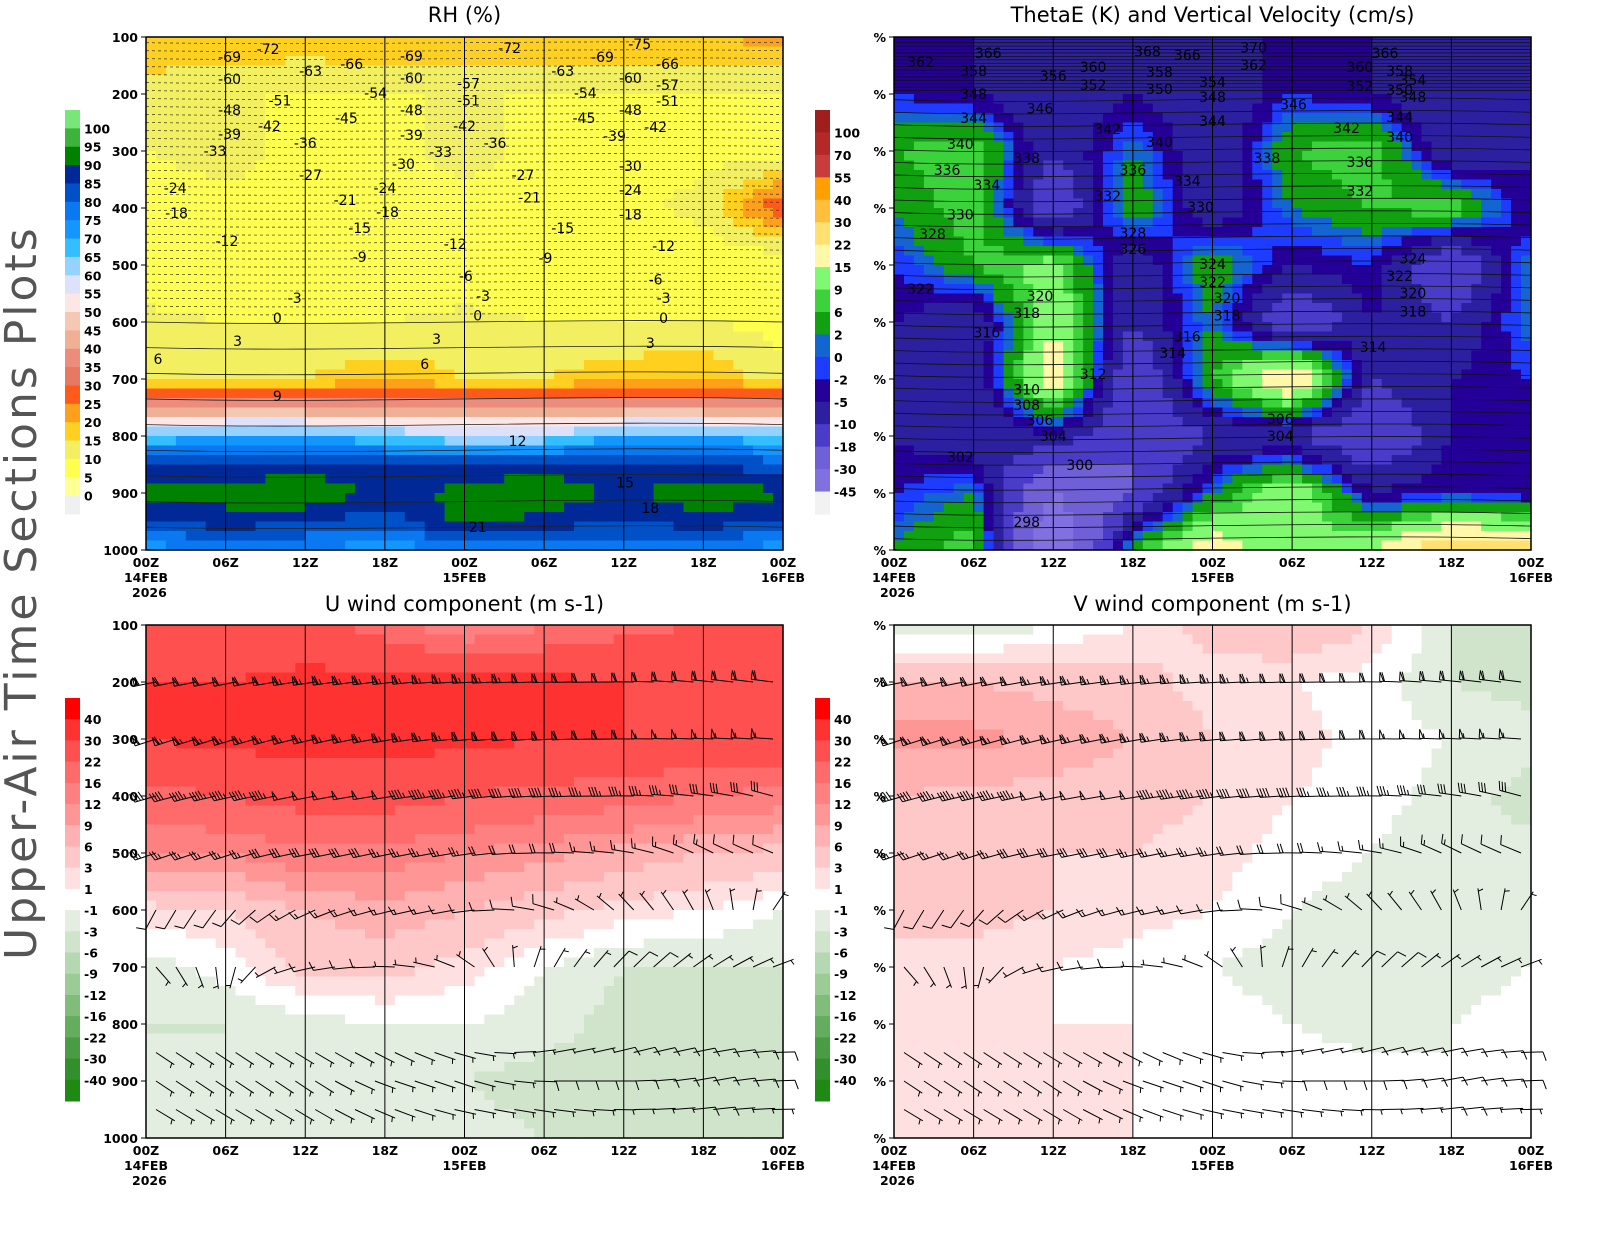  I want to click on contour-label: -12, so click(455, 245).